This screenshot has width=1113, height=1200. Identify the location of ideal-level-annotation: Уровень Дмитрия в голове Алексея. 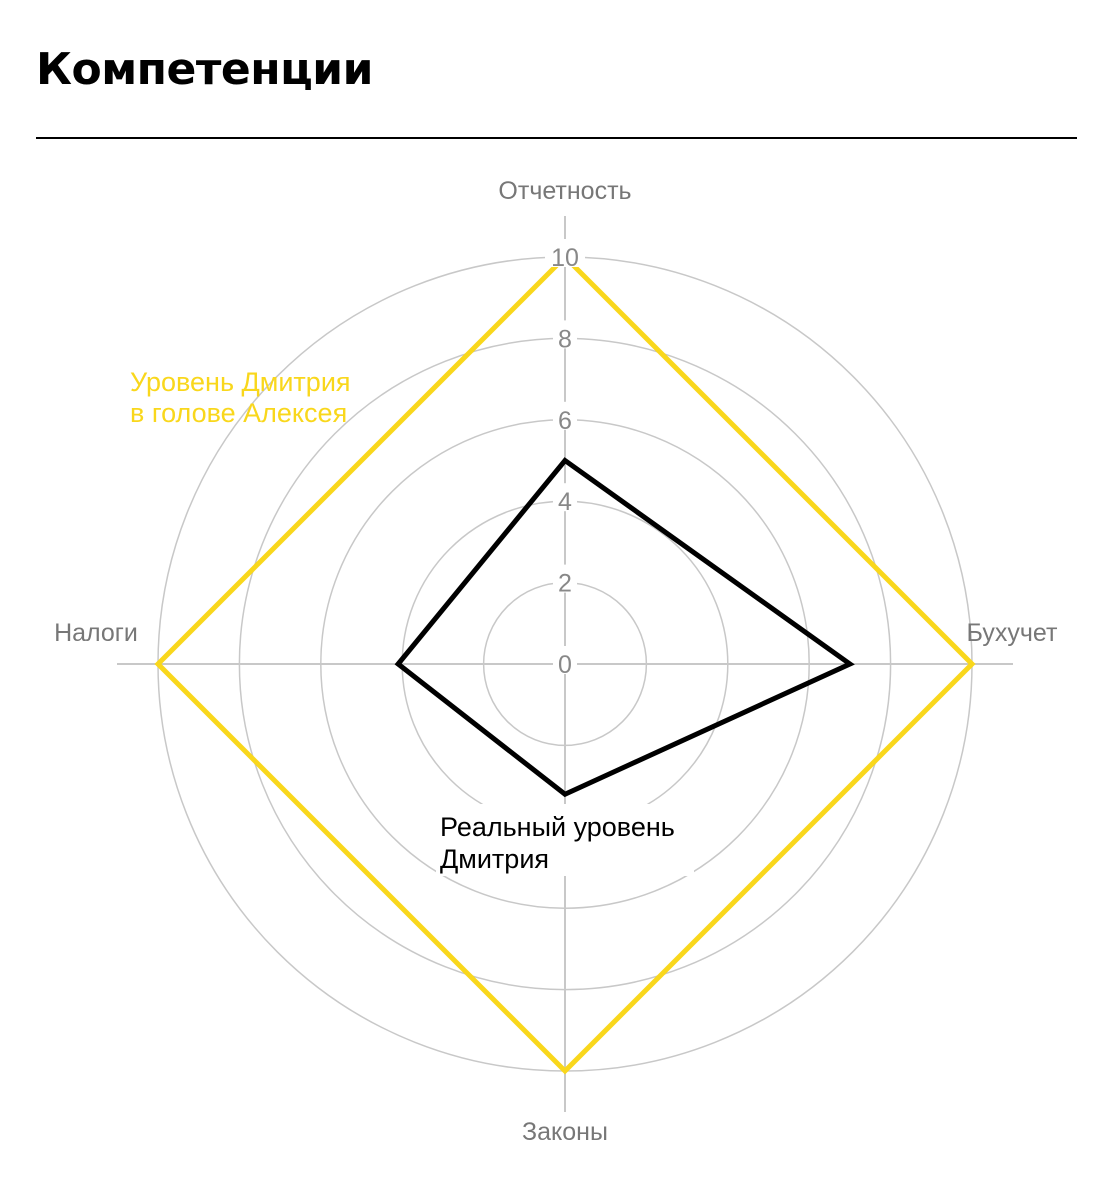
(240, 397).